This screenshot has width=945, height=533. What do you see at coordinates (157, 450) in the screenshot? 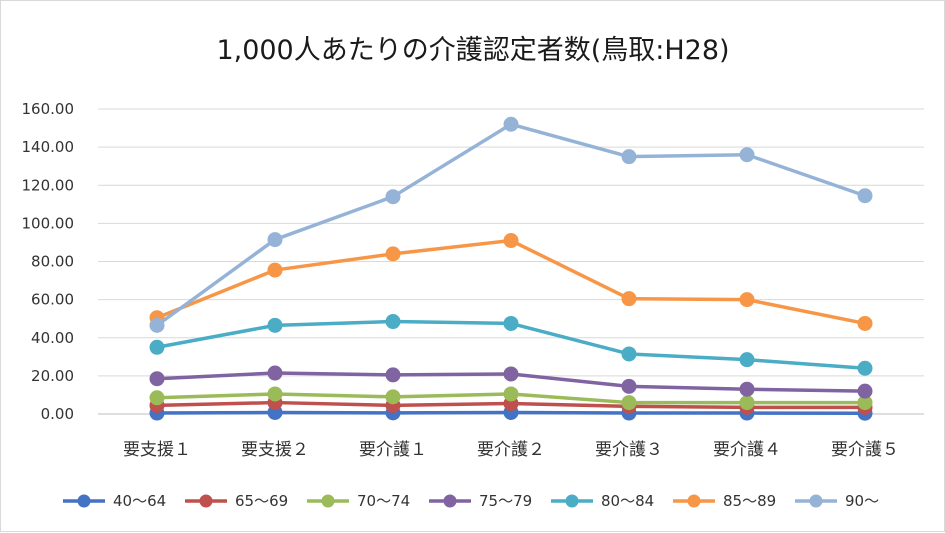
I see `x-tick-label: 要支援１` at bounding box center [157, 450].